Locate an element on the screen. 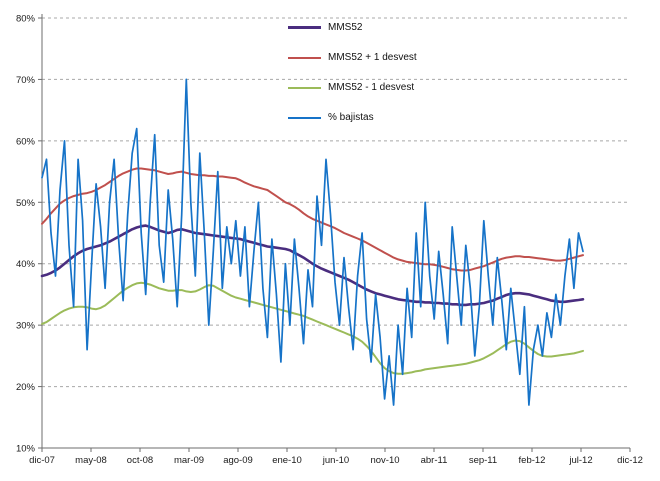 The image size is (660, 481). svg-text: nov-10 is located at coordinates (384, 460).